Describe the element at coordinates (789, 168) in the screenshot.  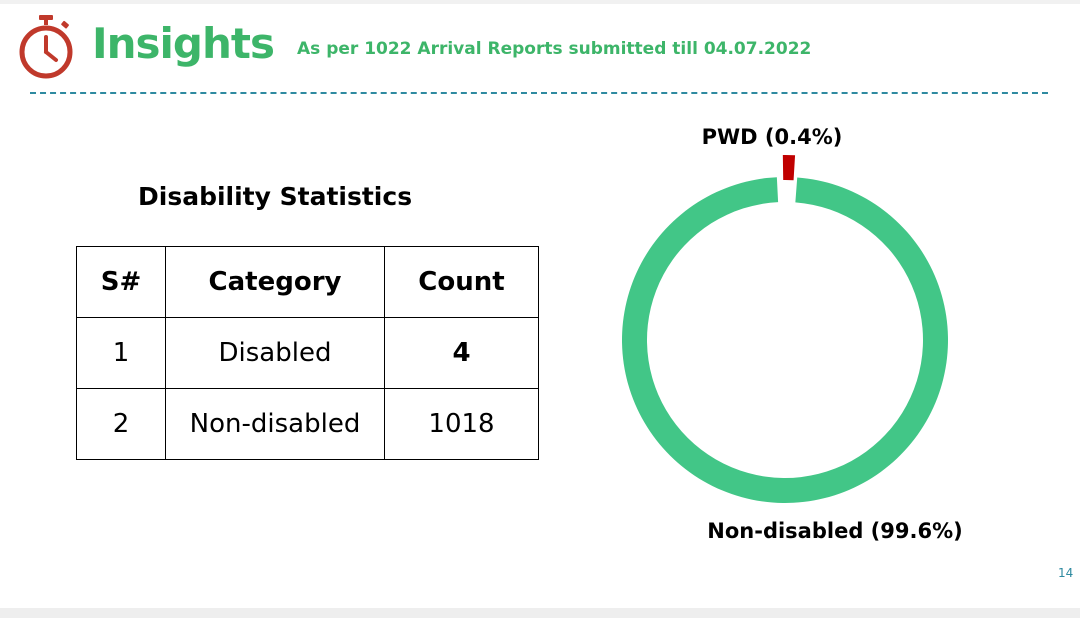
I see `donut-slice-pwd` at that location.